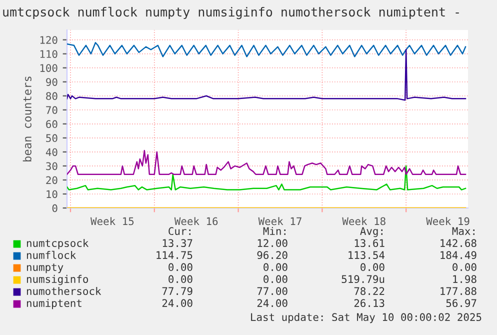 This screenshot has width=497, height=335. I want to click on y-tick-label: 70, so click(52, 110).